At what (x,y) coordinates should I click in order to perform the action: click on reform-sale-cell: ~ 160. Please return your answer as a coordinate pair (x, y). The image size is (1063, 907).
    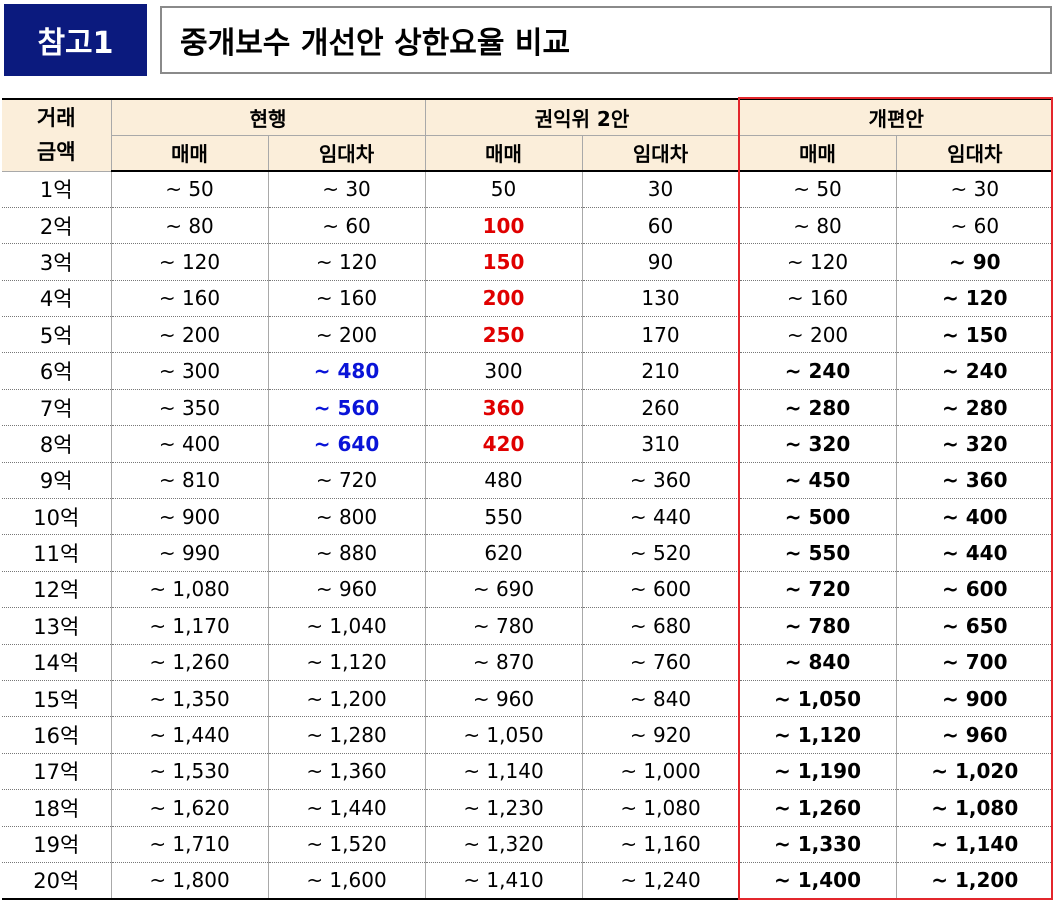
    Looking at the image, I should click on (818, 299).